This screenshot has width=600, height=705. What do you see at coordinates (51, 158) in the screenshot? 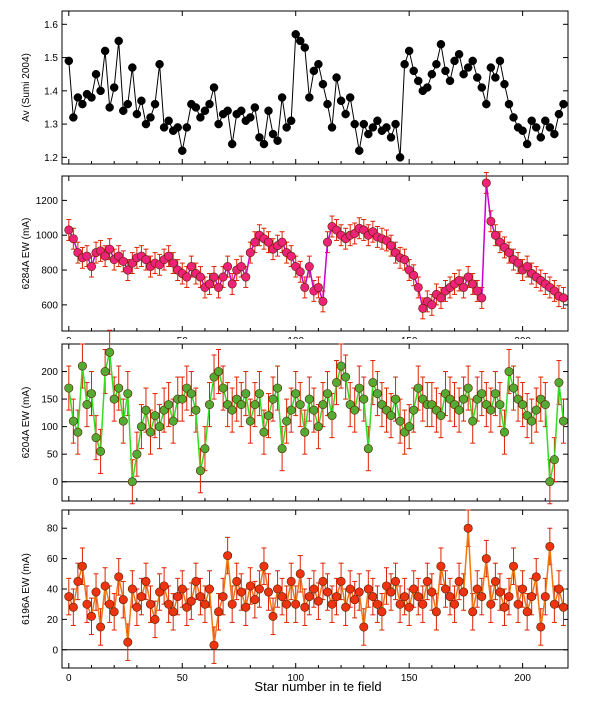
I see `y-tick-label: 1.2` at bounding box center [51, 158].